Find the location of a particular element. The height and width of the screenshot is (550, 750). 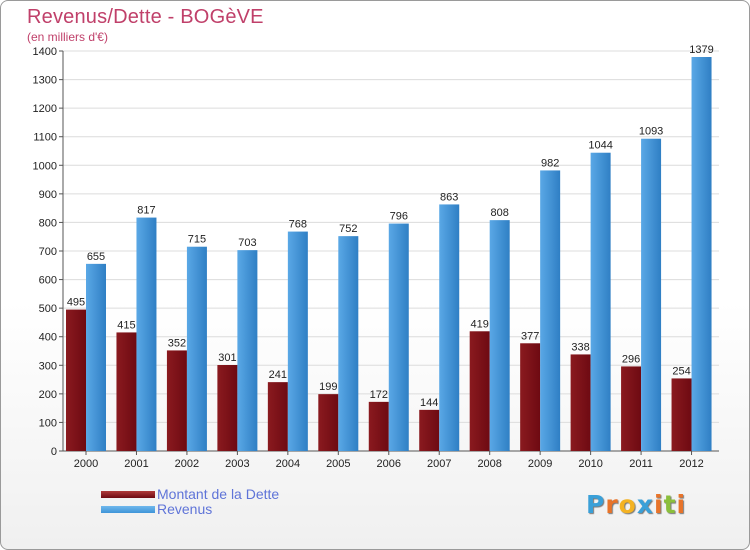

data-label-dette: 415 is located at coordinates (126, 325).